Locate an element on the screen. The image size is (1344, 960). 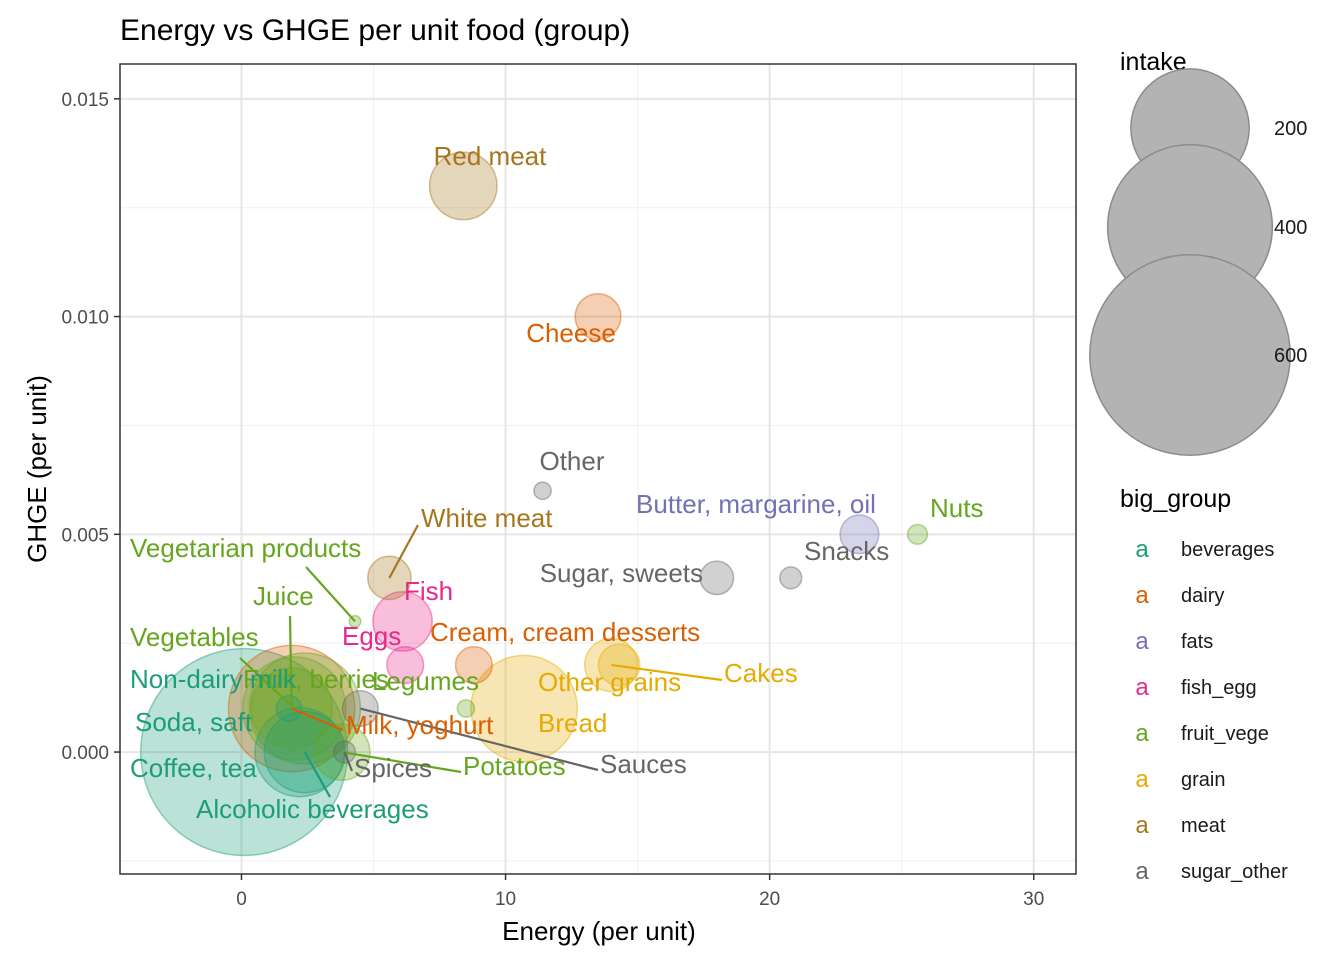
y-tick-label: 0.015 is located at coordinates (85, 100).